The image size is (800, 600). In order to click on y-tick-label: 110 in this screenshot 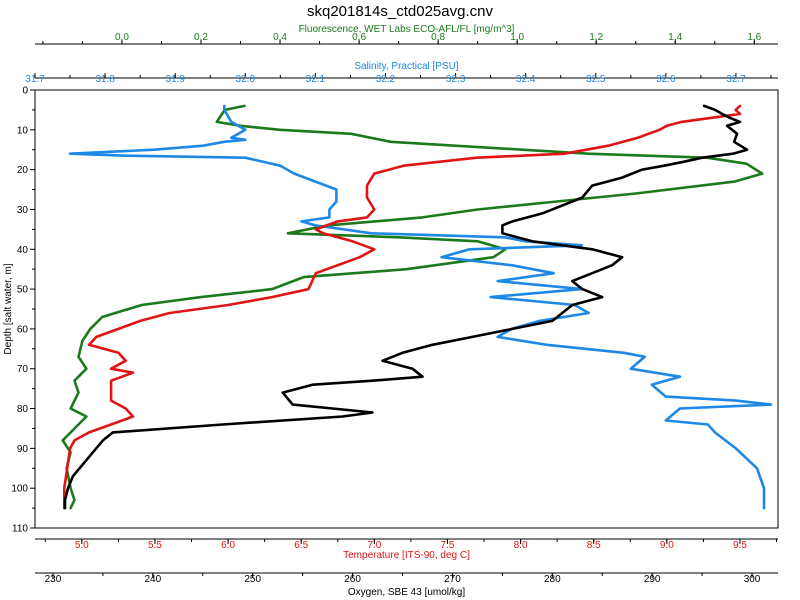, I will do `click(20, 529)`.